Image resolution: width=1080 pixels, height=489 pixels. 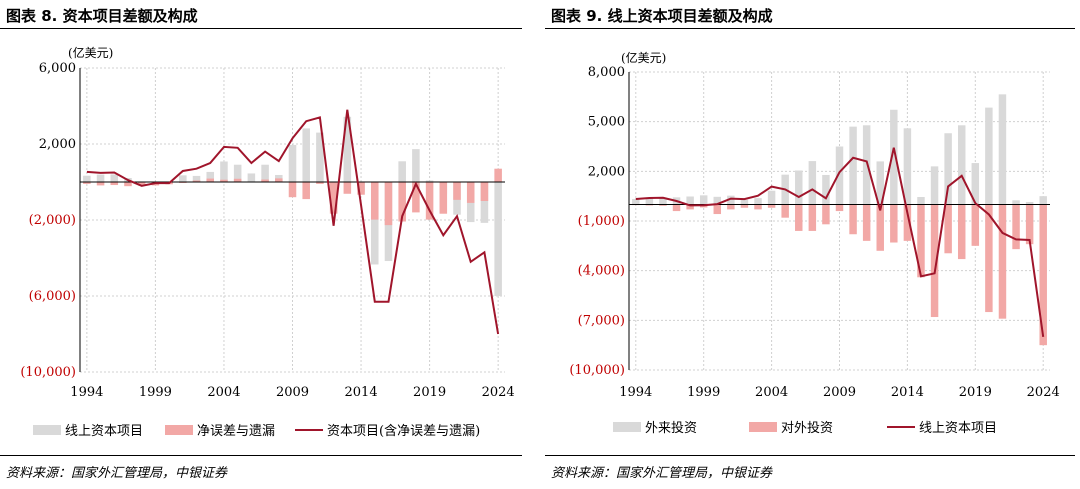 I want to click on unit-label: (亿美元), so click(x=643, y=57).